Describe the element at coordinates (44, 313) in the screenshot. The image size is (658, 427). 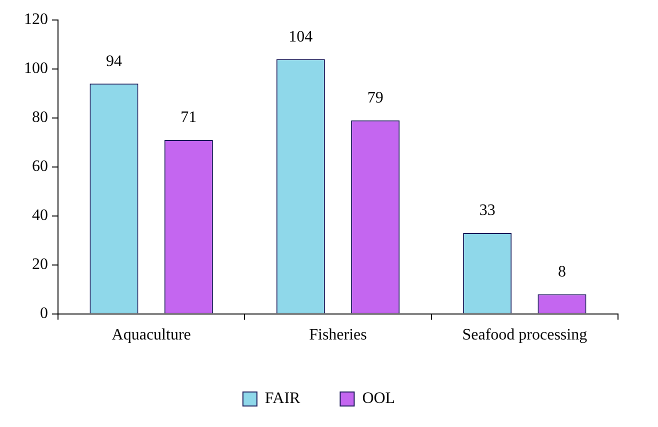
I see `y-tick-label: 0` at that location.